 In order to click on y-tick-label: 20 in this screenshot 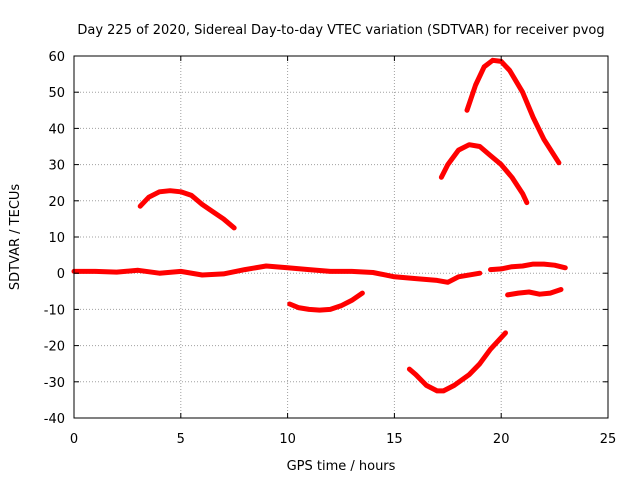, I will do `click(56, 202)`.